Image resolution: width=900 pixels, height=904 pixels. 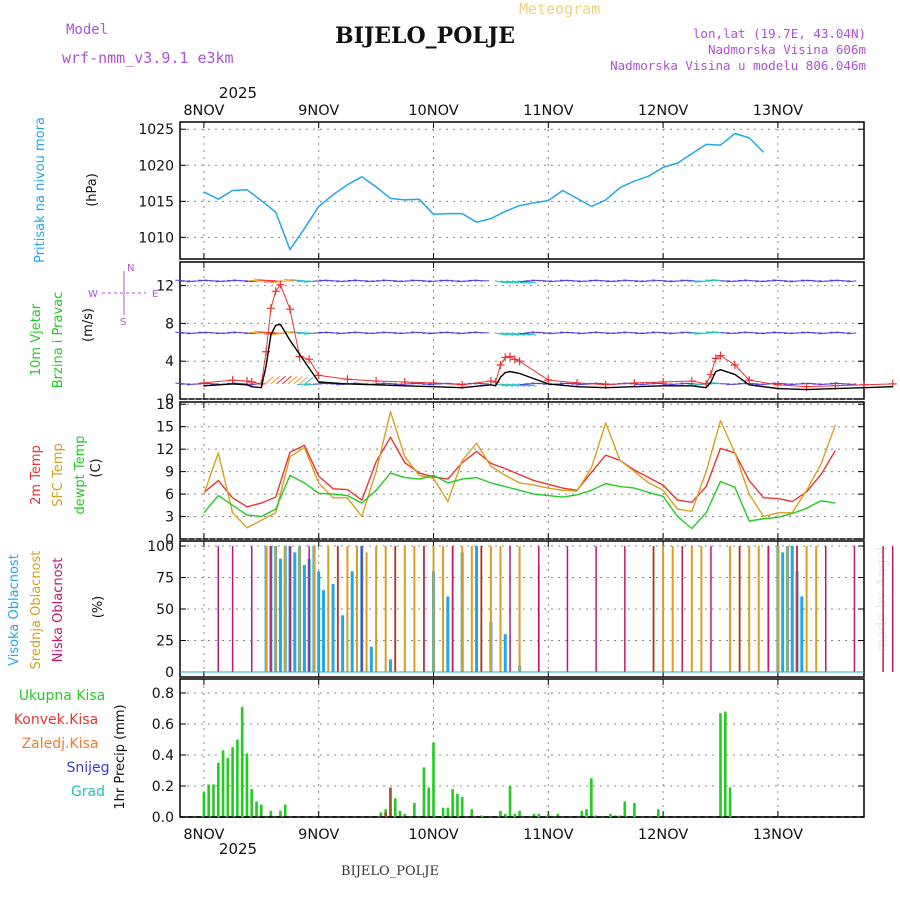 I want to click on wind-axis-title-2: Brzina i Pravac, so click(x=58, y=340).